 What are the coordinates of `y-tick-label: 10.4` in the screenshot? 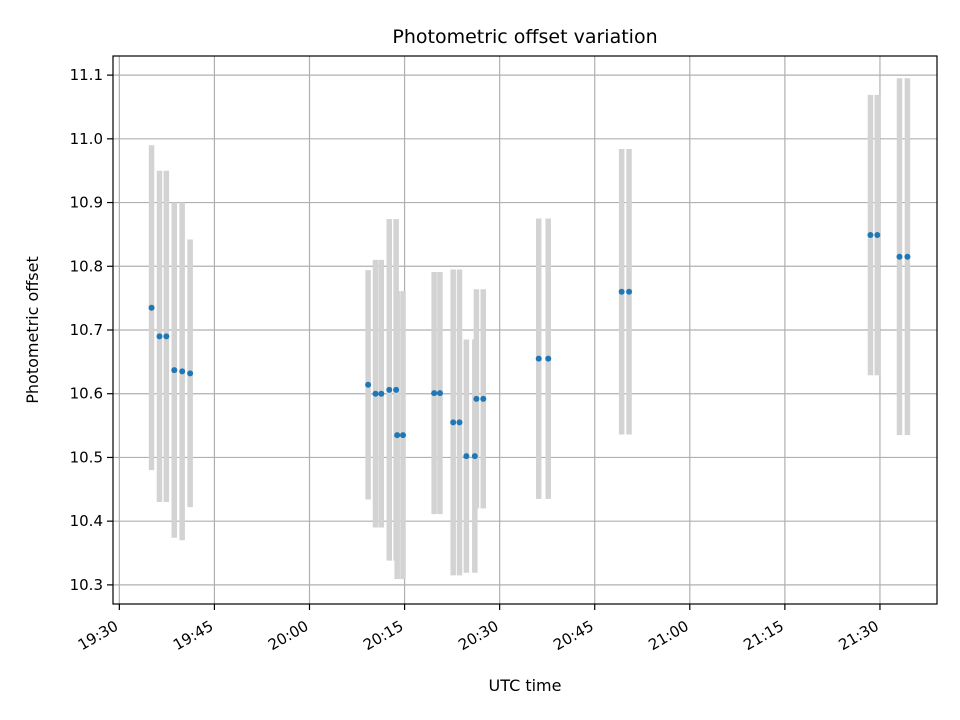 It's located at (86, 521).